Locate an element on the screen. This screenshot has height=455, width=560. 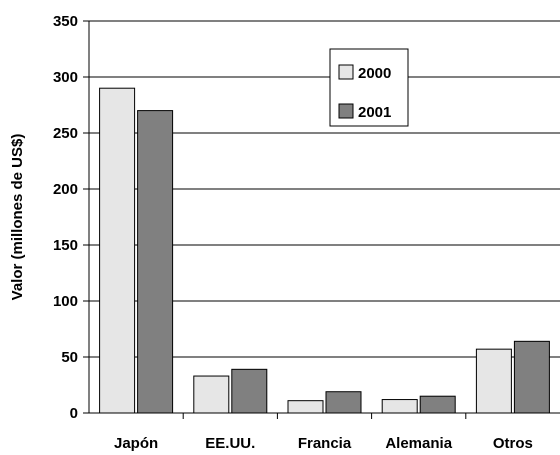
legend-label-2000: 2000 is located at coordinates (374, 73).